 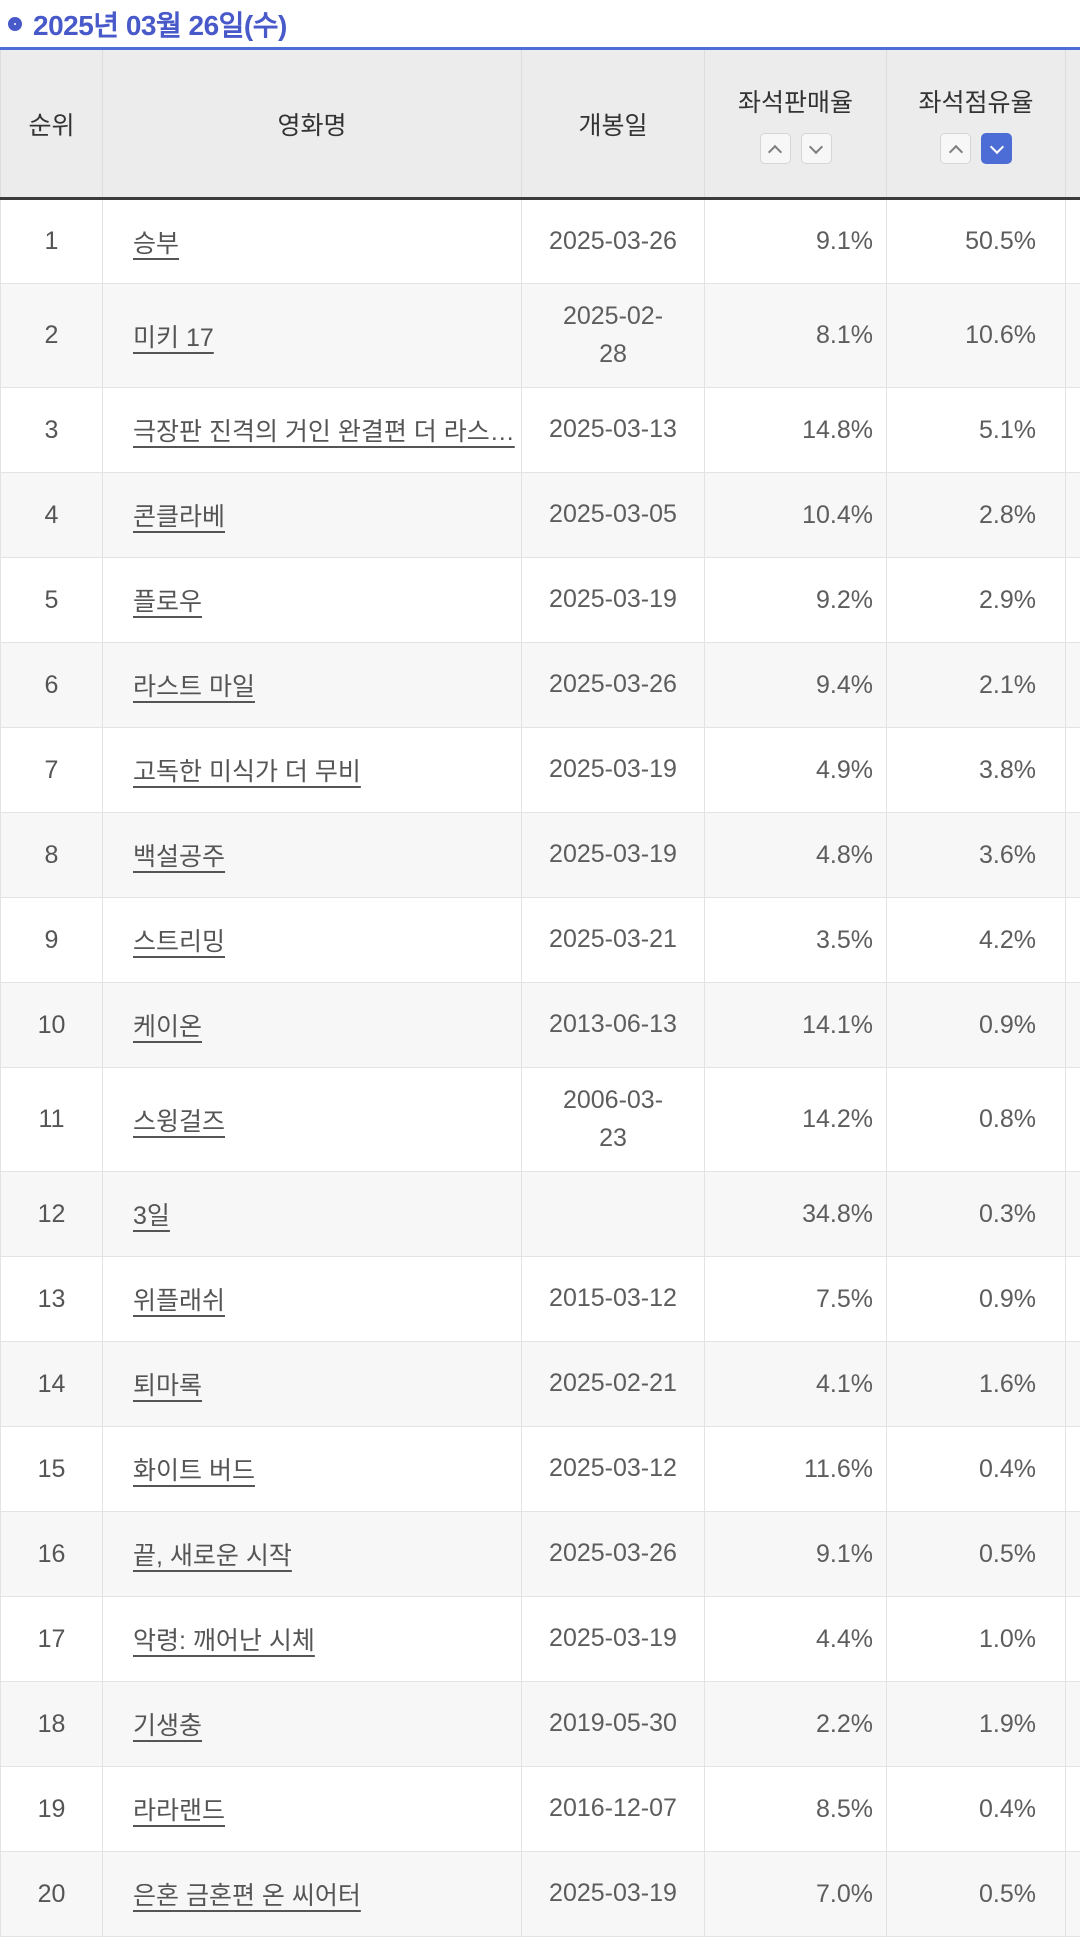 What do you see at coordinates (613, 684) in the screenshot?
I see `release-date-text: 2025-03-26` at bounding box center [613, 684].